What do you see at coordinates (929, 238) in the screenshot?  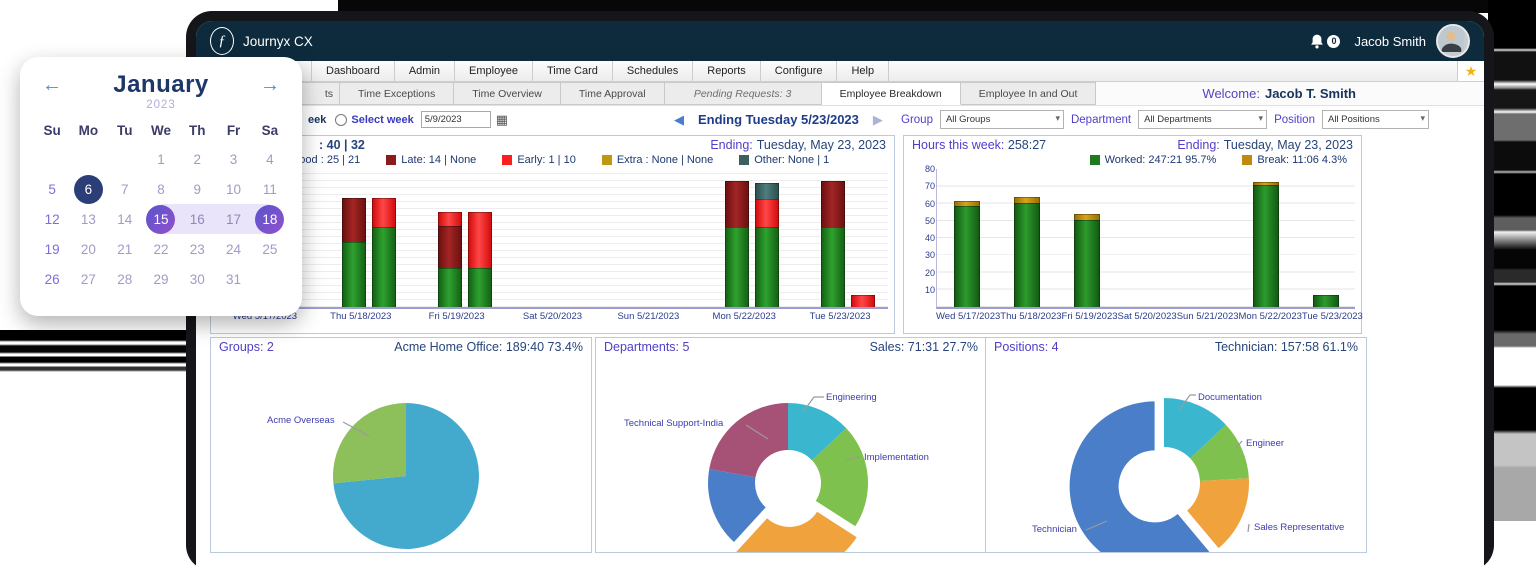 I see `y-tick-label: 40` at bounding box center [929, 238].